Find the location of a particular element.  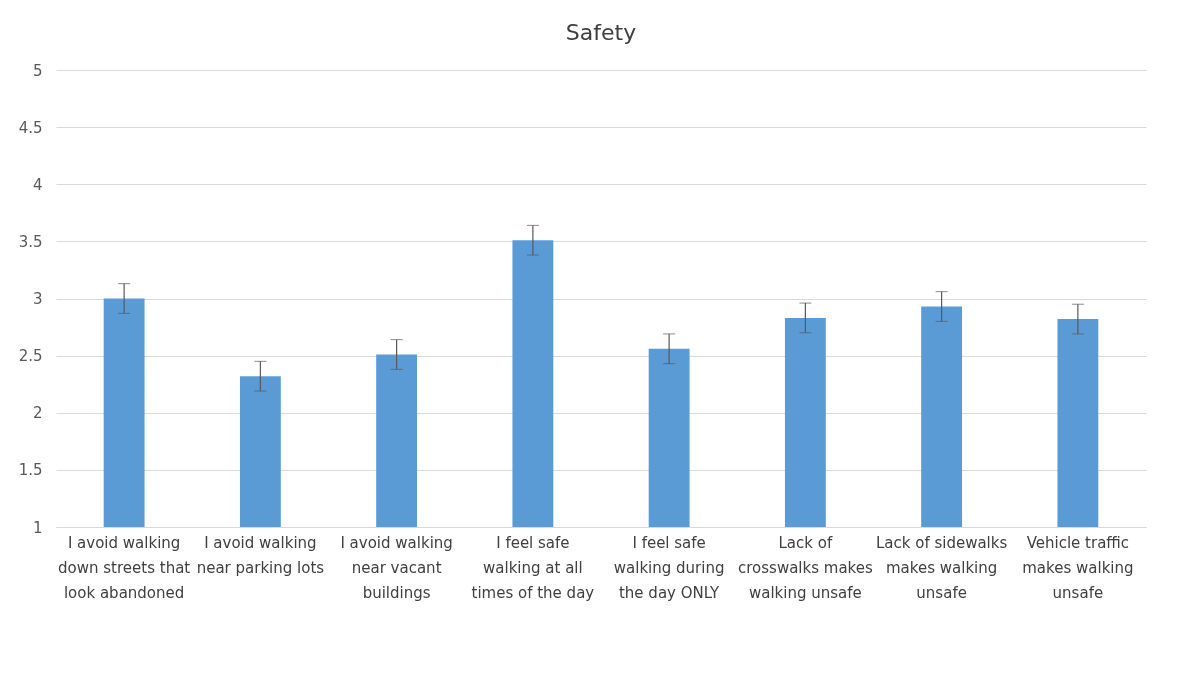

y-tick-label: 3 is located at coordinates (37, 299).